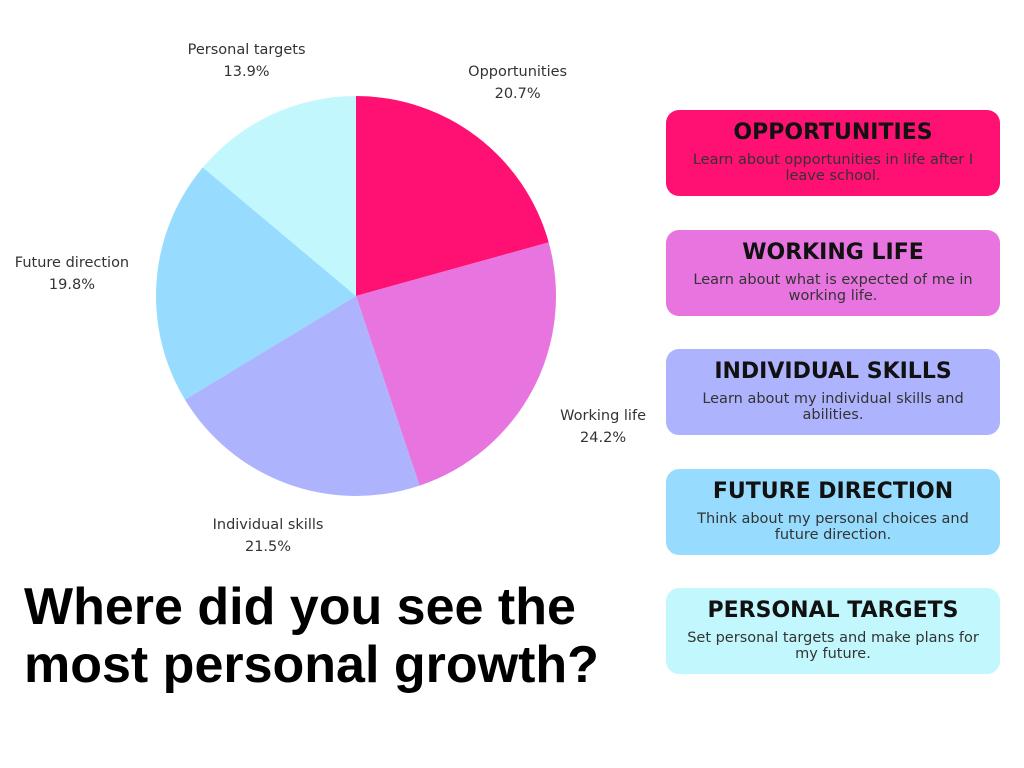  Describe the element at coordinates (833, 252) in the screenshot. I see `card-title: WORKING LIFE` at that location.